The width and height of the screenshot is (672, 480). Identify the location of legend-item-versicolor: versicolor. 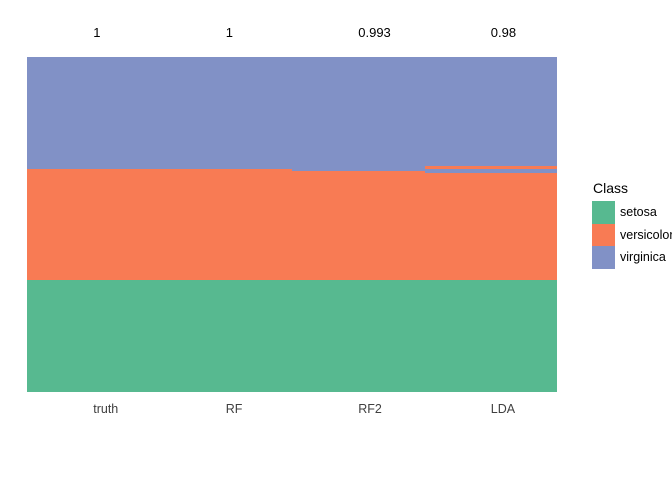
(632, 234).